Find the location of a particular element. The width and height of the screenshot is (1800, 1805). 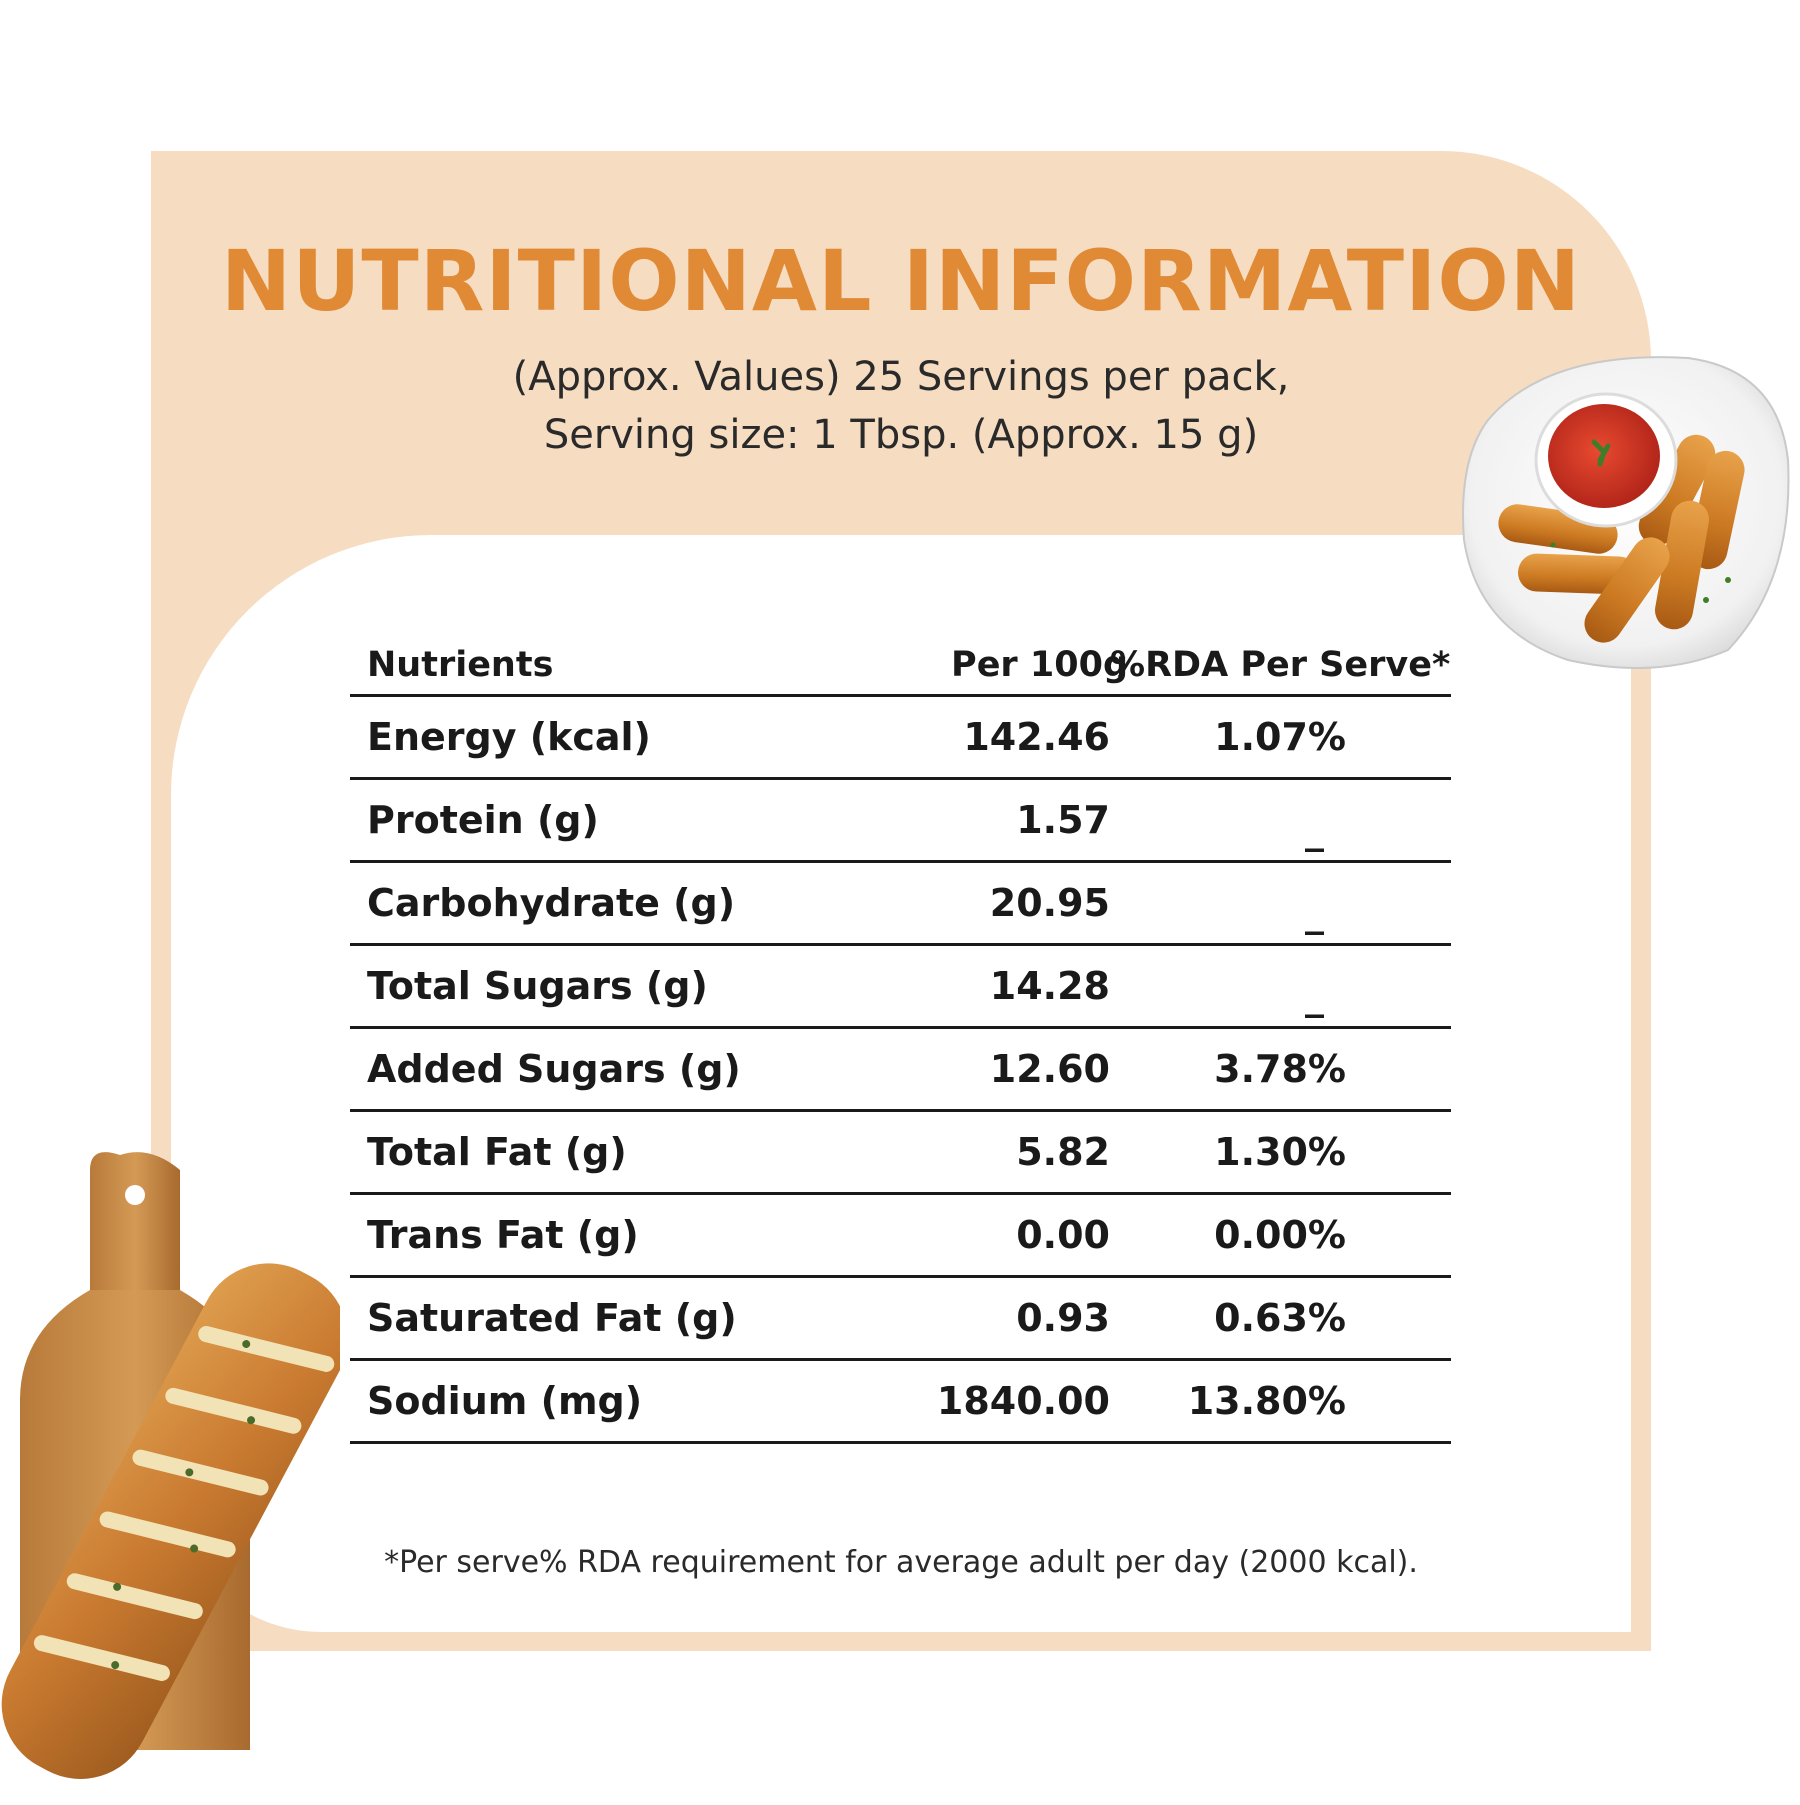

table-row: Total Sugars (g) 14.28 _ is located at coordinates (900, 987).